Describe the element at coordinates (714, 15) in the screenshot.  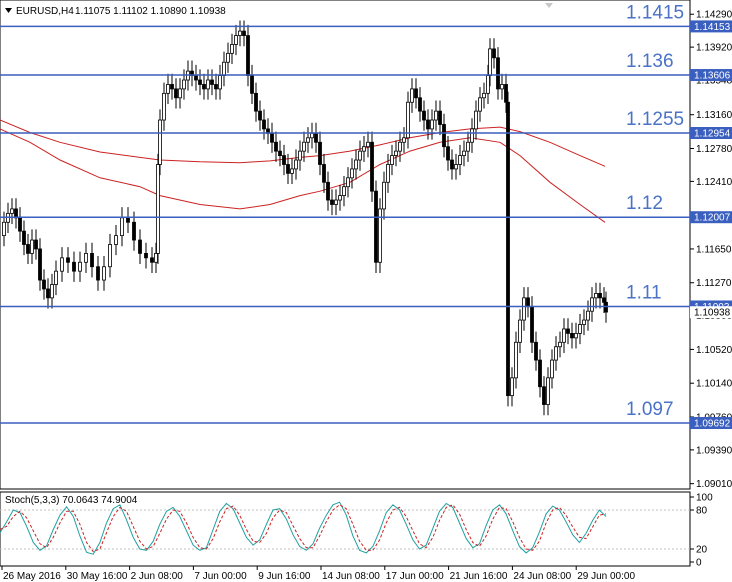
I see `price-tick-label: 1.14290` at that location.